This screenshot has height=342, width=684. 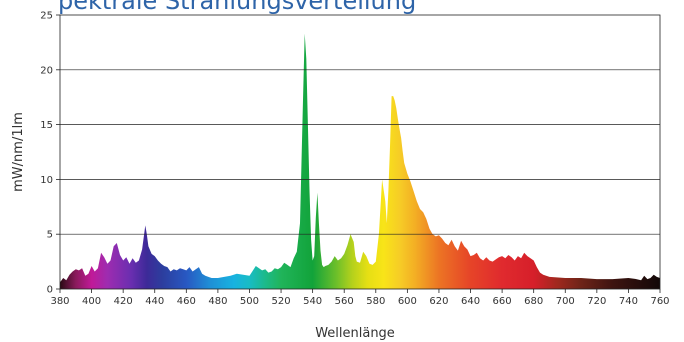 I want to click on x-tick-label: 540, so click(x=312, y=301).